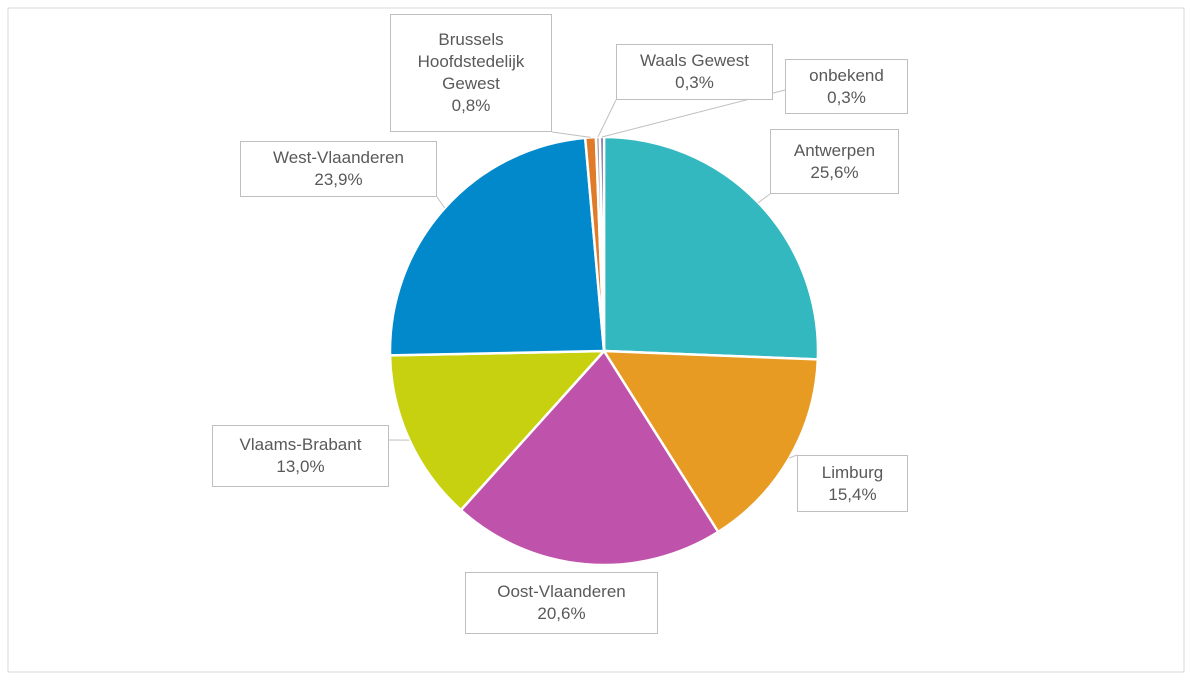  Describe the element at coordinates (471, 61) in the screenshot. I see `label-category: Brussels Hoofdstedelijk Gewest` at that location.